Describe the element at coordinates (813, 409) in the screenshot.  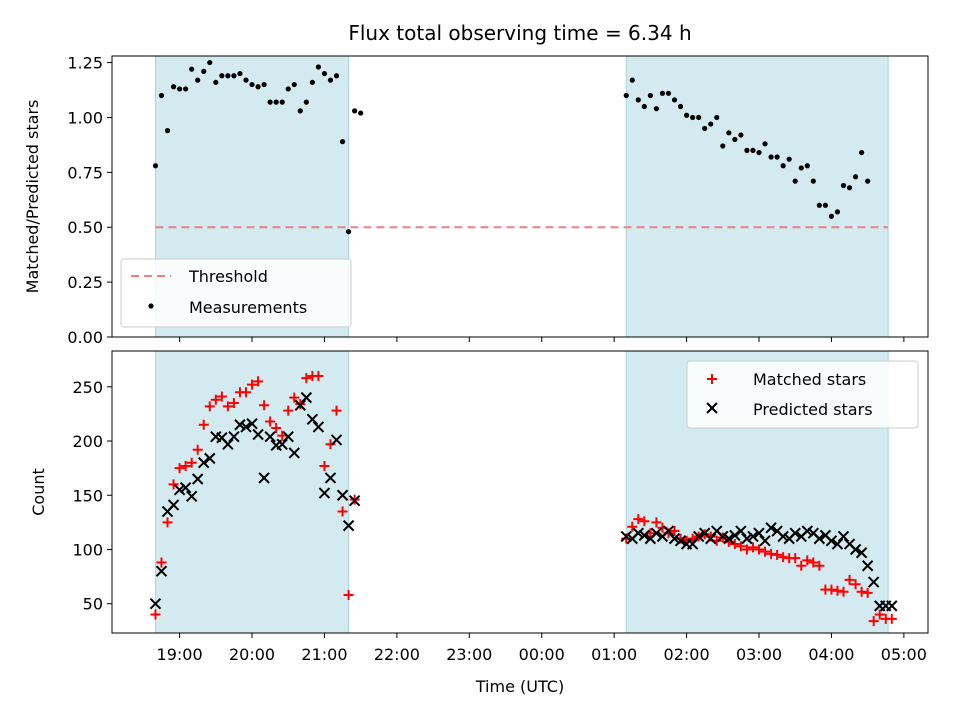
I see `legend-predicted-label: Predicted stars` at that location.